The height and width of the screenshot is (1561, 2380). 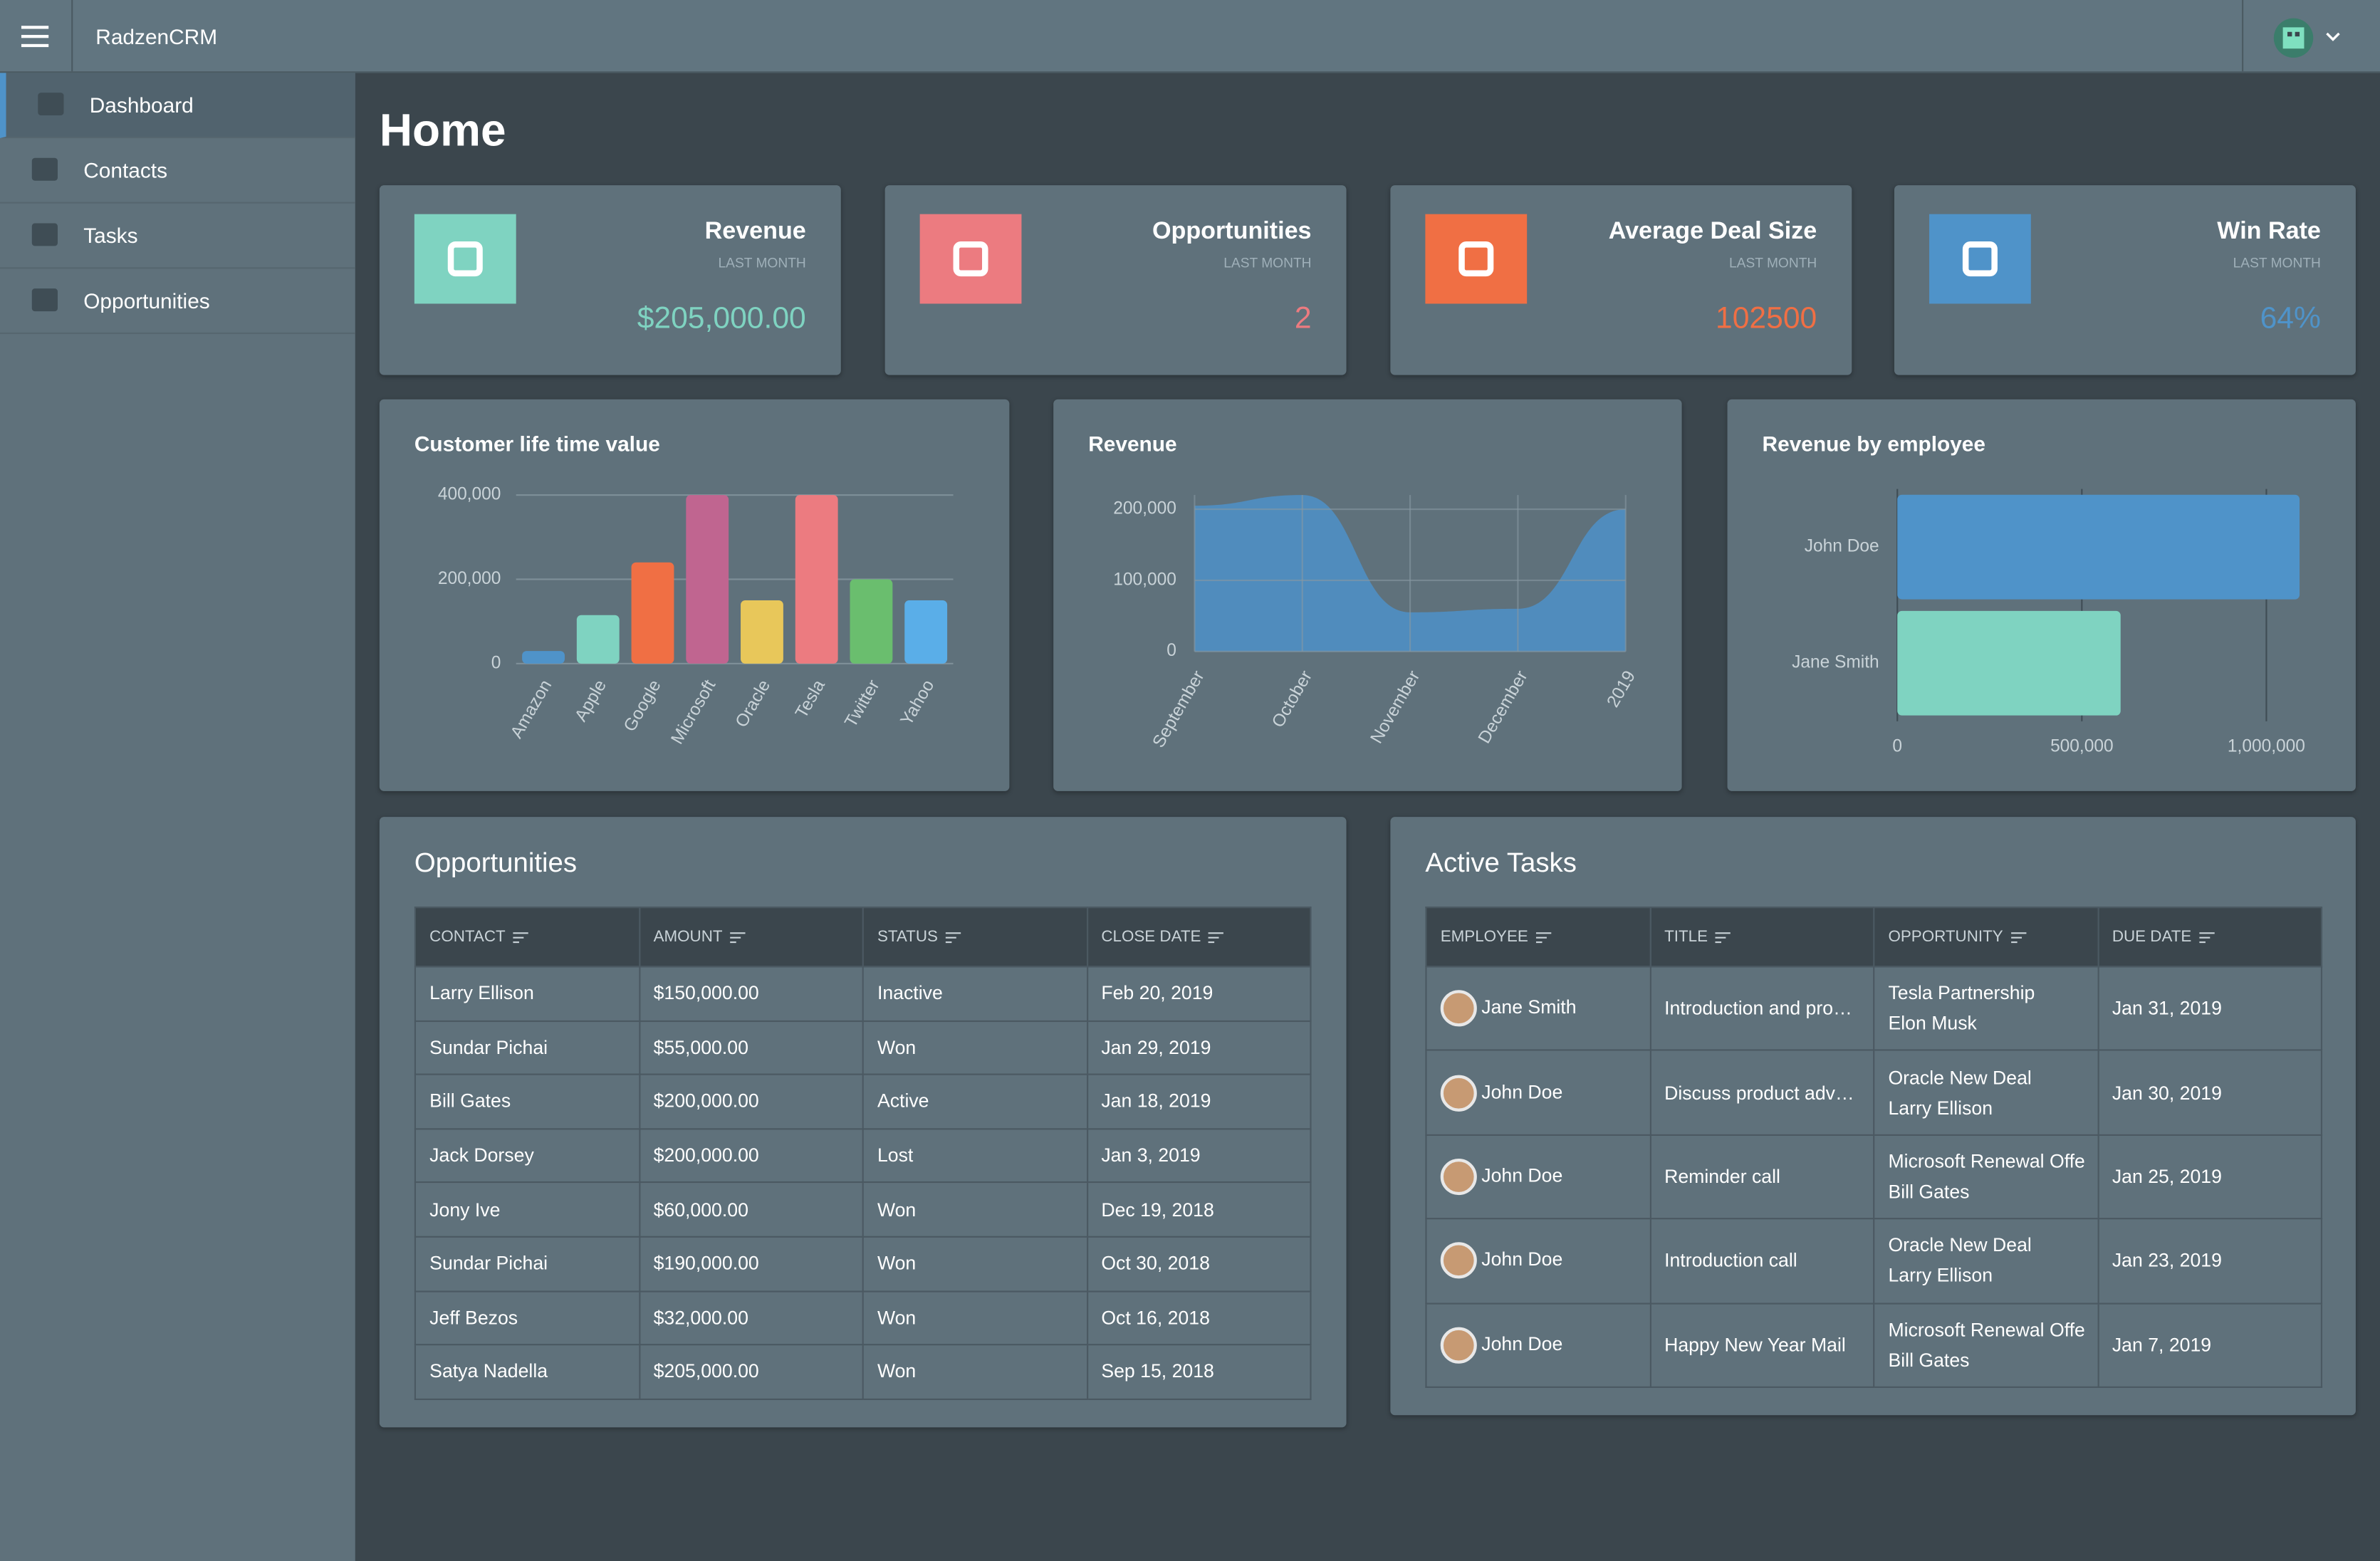 I want to click on cell: Oracle New Deal Larry Ellison, so click(x=1986, y=1093).